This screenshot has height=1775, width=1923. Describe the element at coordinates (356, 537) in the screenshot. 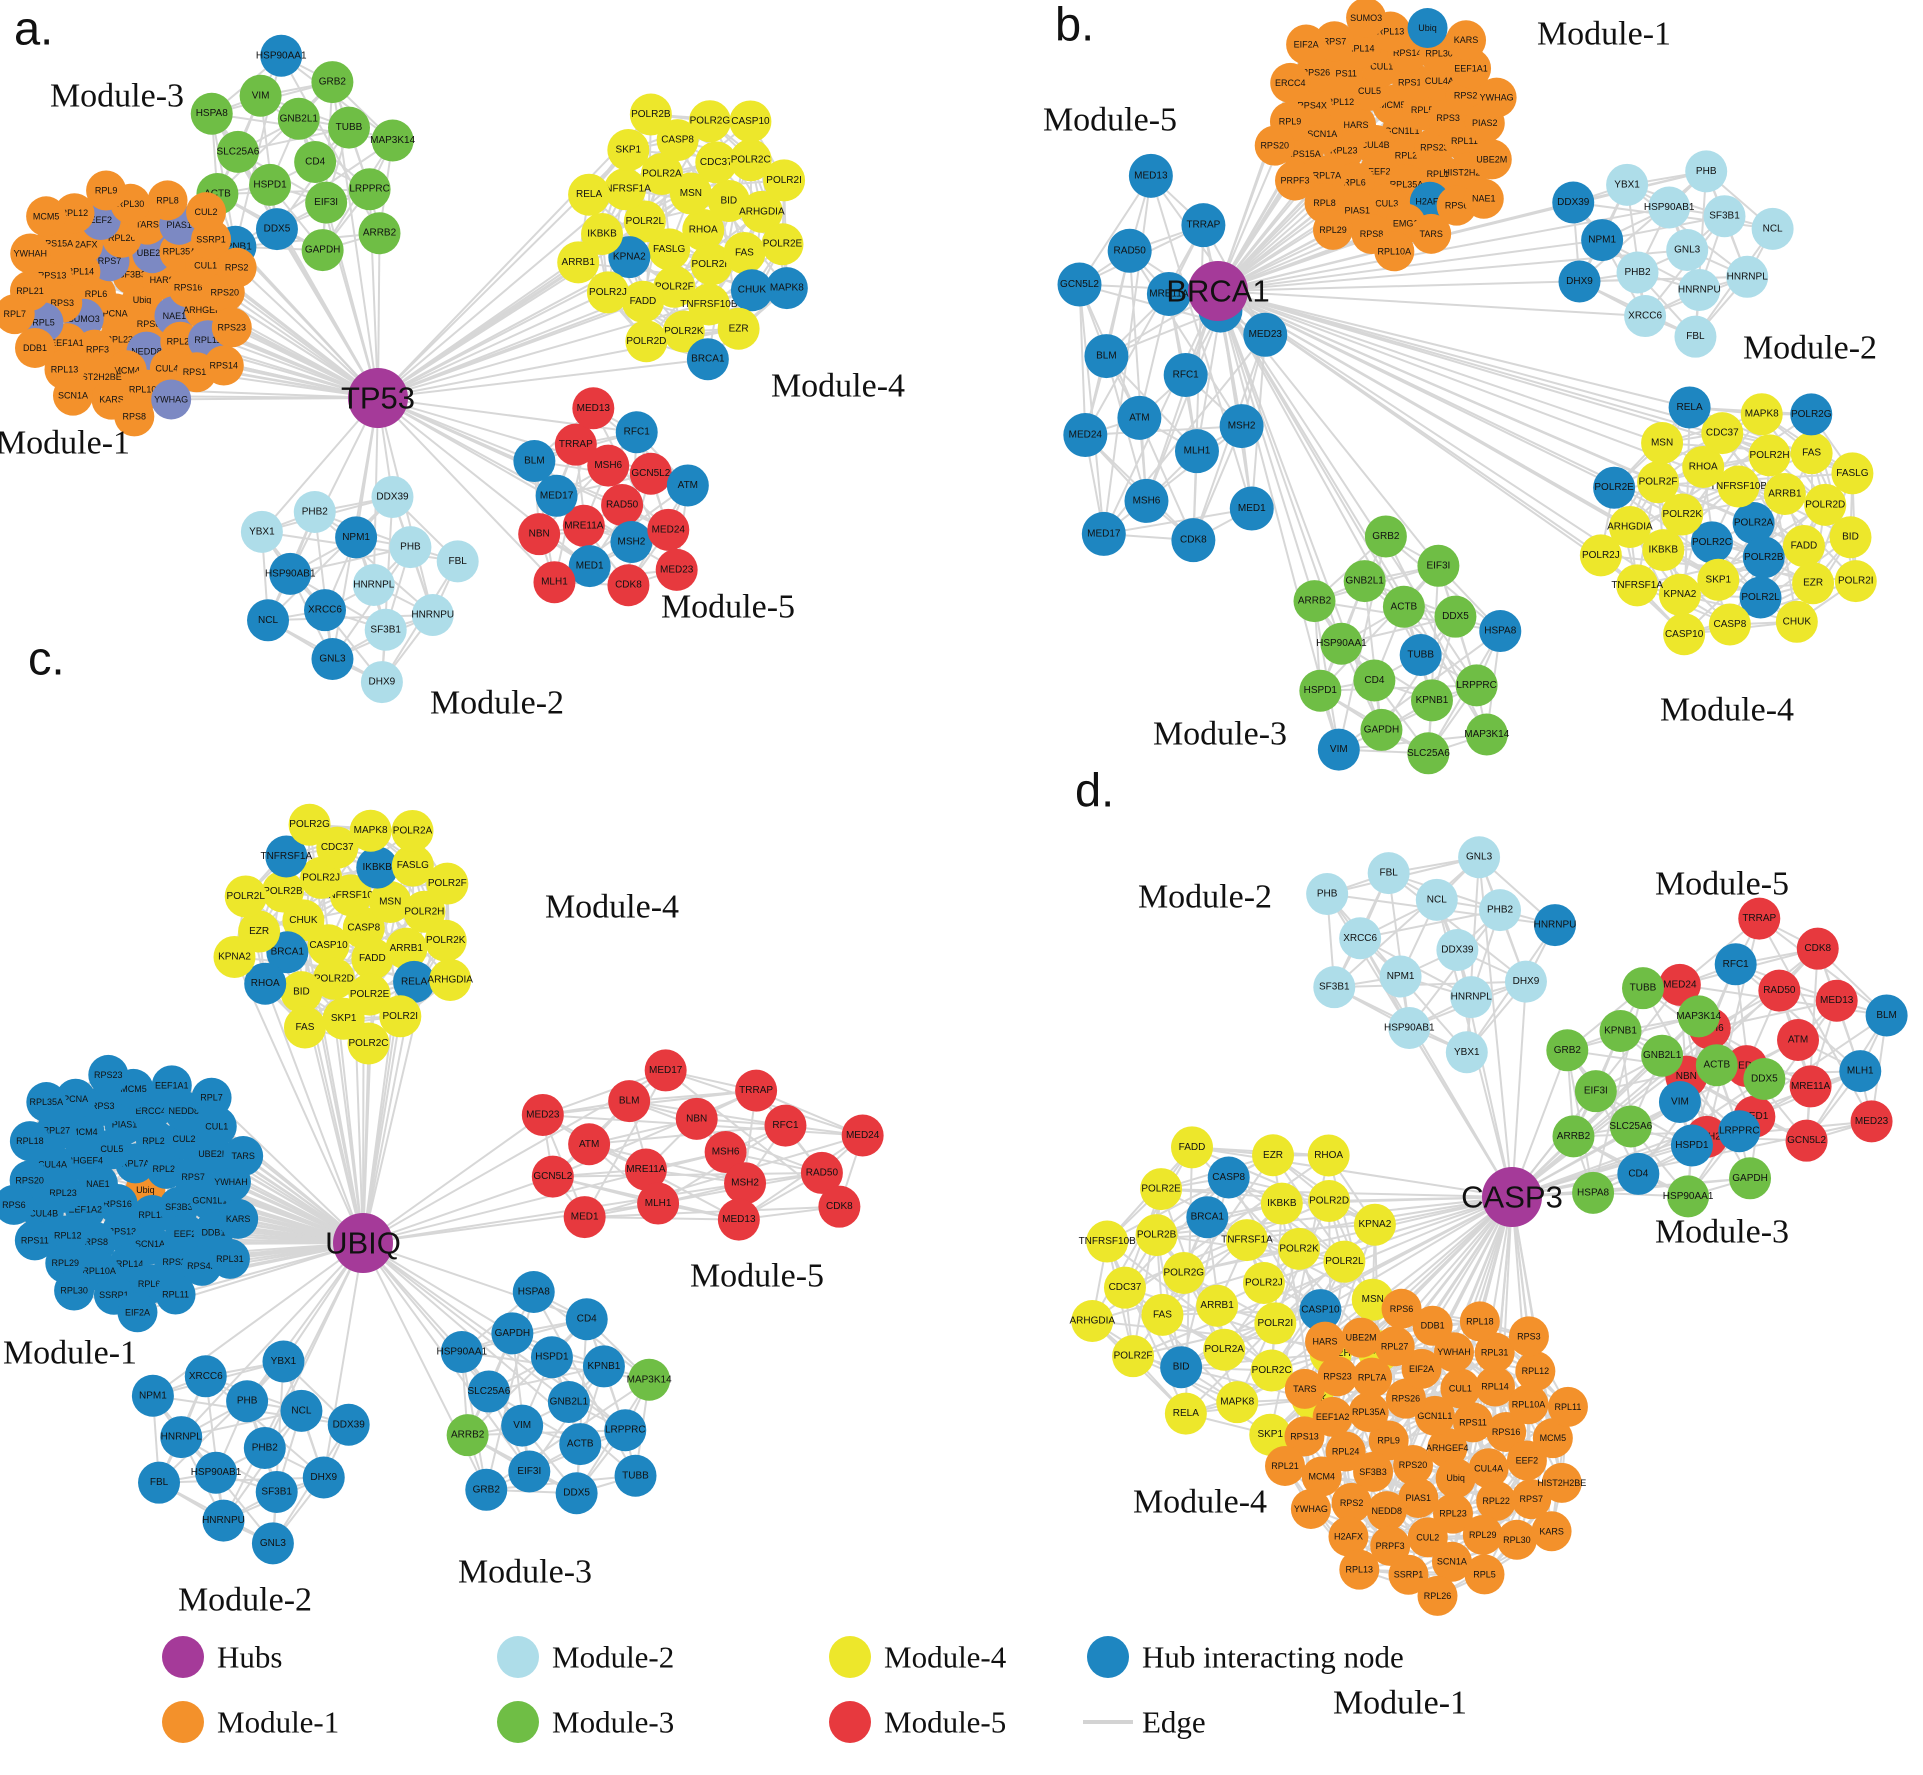

I see `node-npm1: NPM1` at that location.